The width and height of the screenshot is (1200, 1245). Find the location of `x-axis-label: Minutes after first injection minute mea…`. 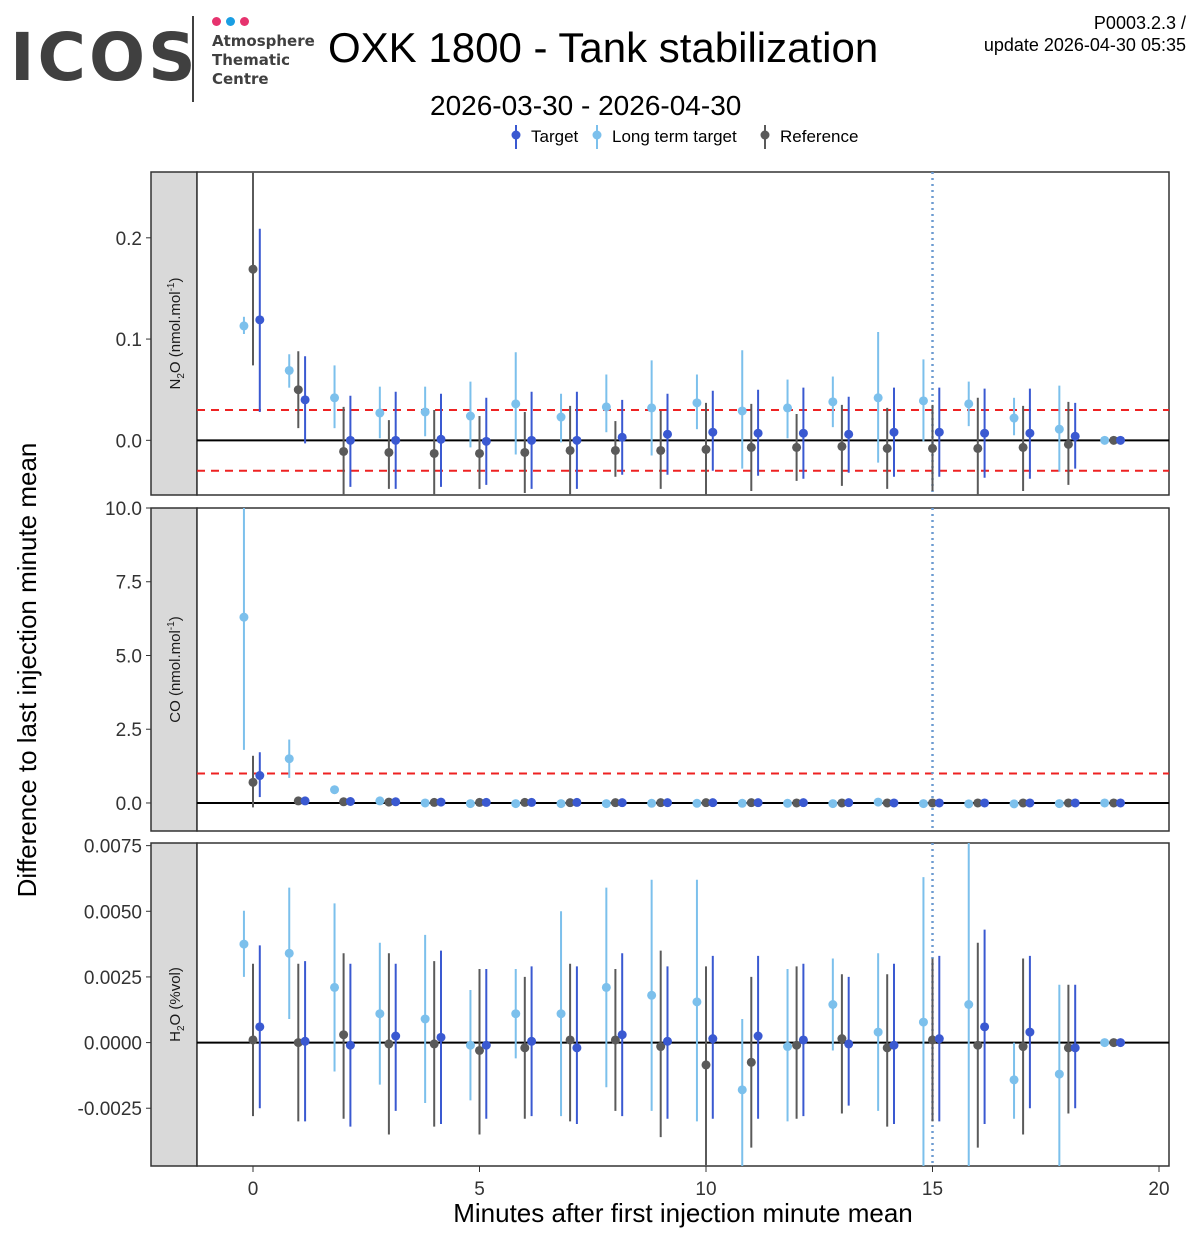

x-axis-label: Minutes after first injection minute mea… is located at coordinates (683, 1213).